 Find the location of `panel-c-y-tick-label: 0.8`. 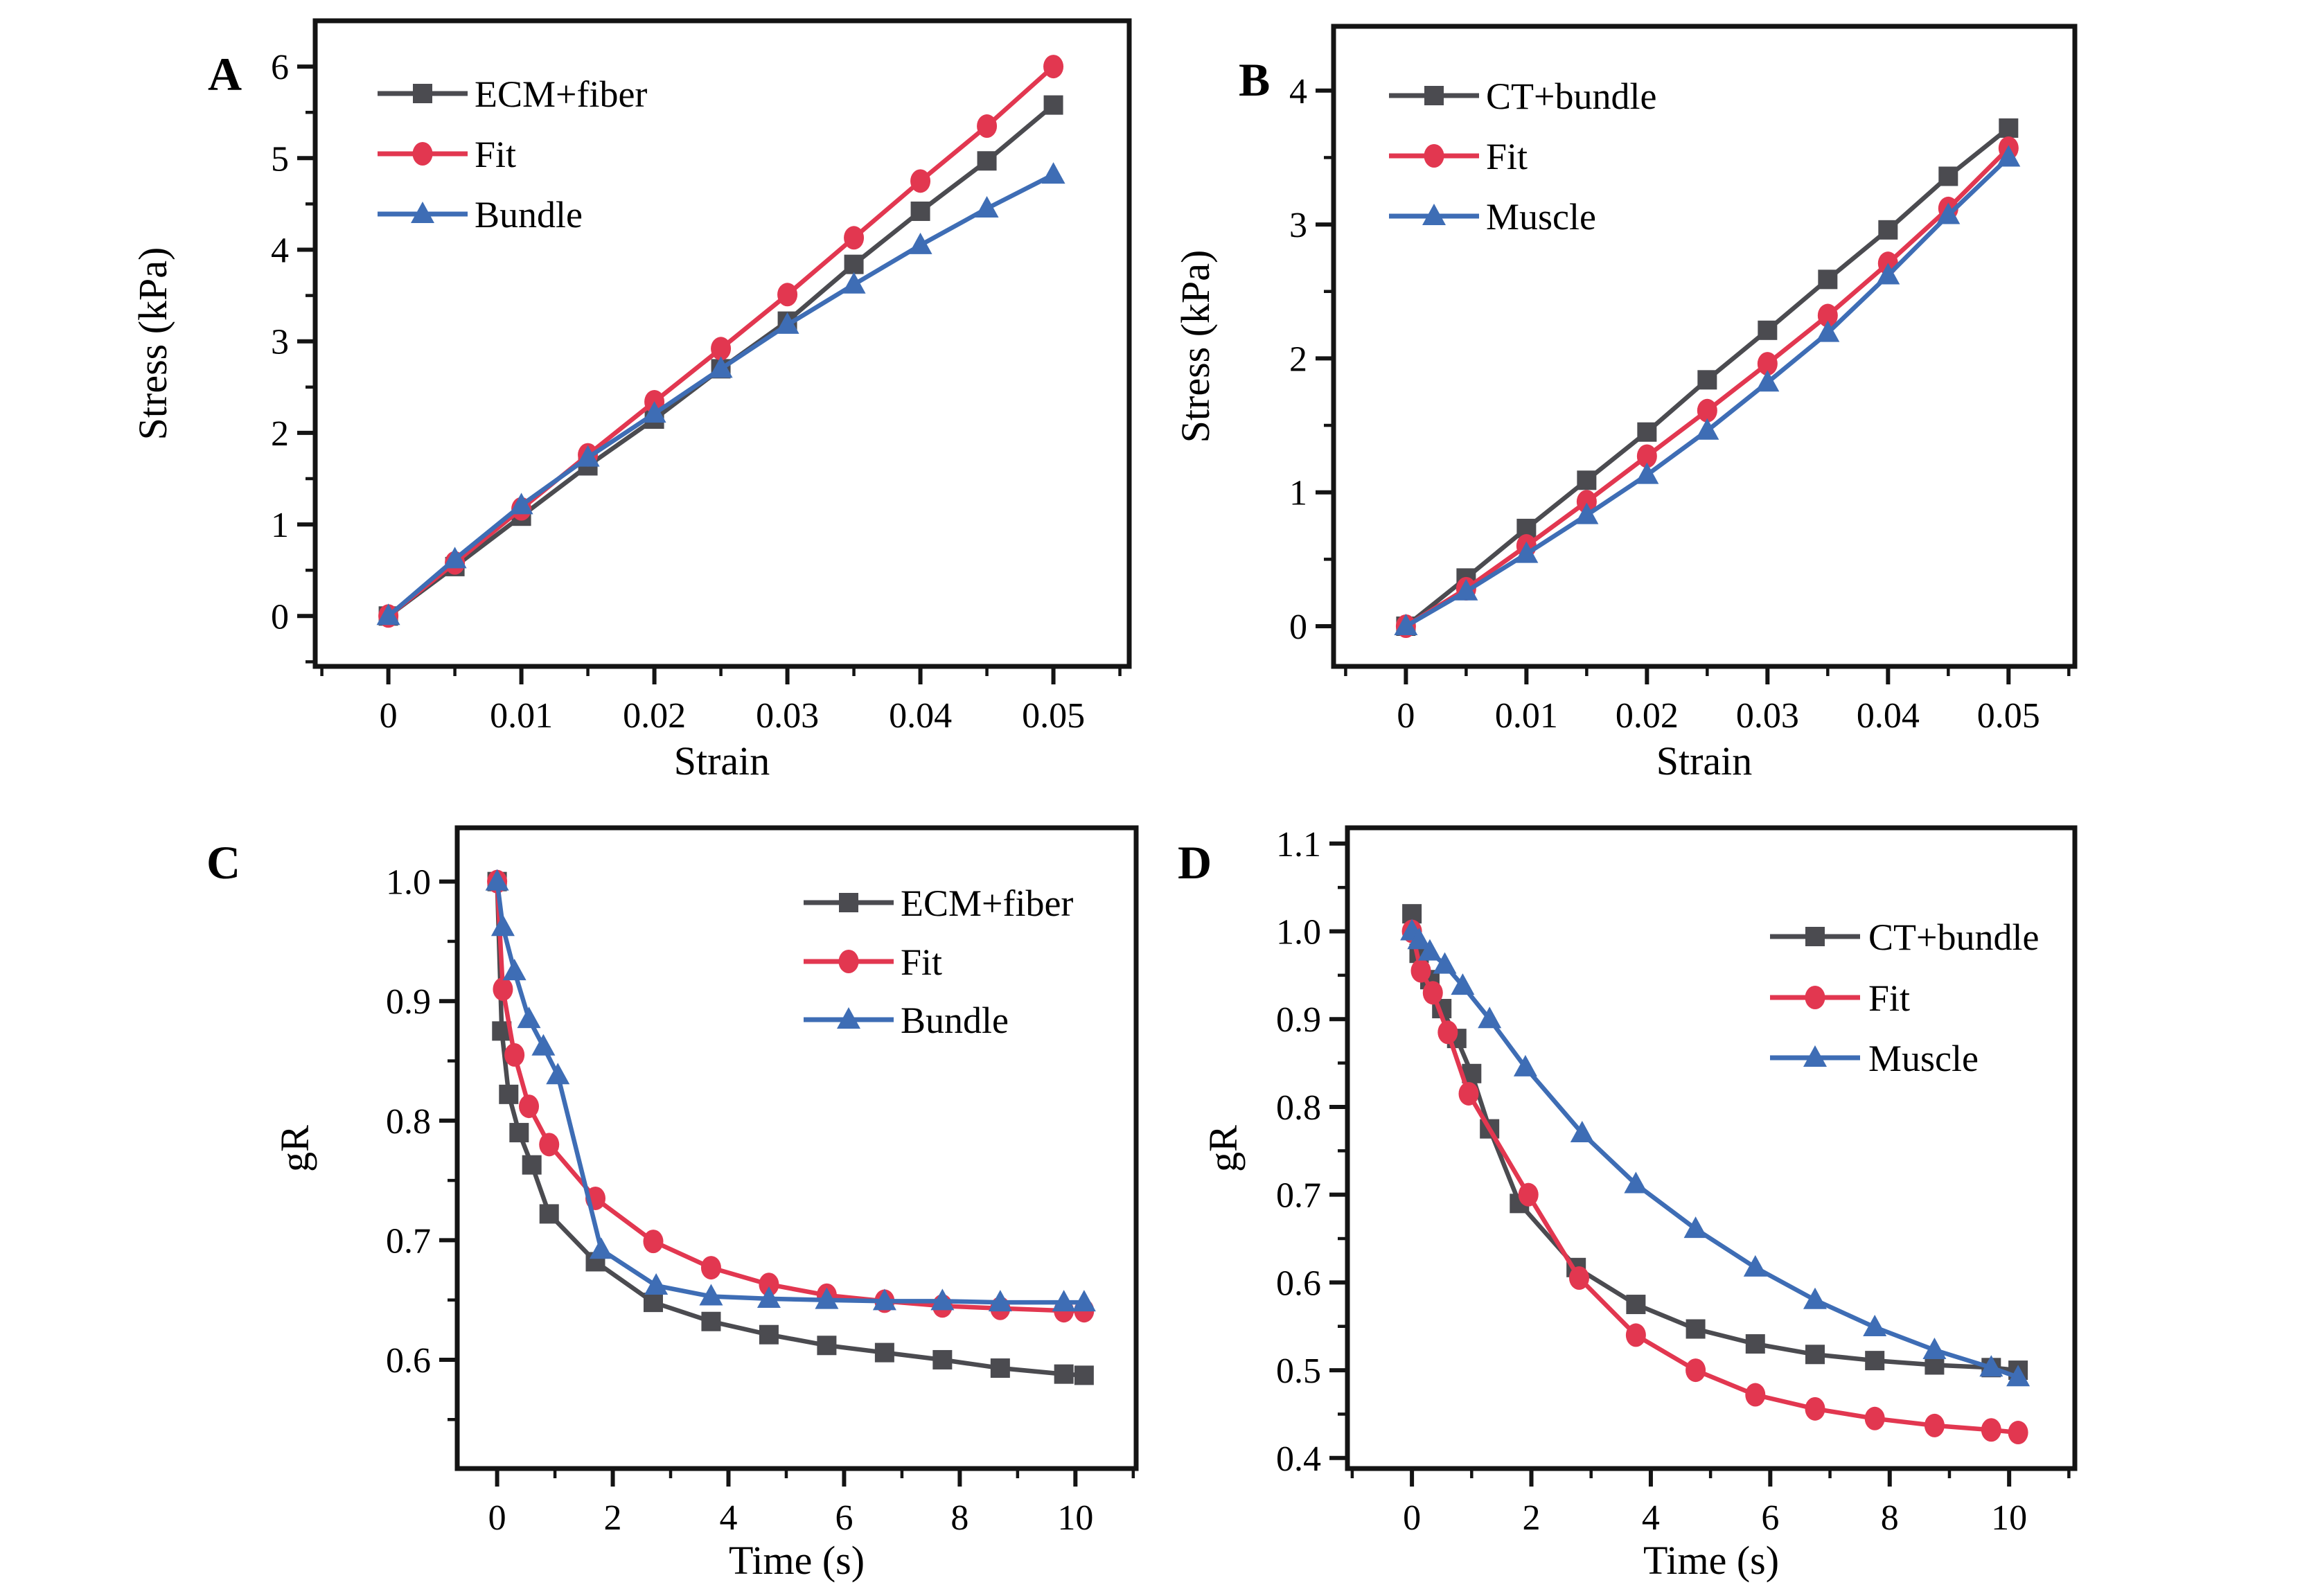

panel-c-y-tick-label: 0.8 is located at coordinates (408, 1122).